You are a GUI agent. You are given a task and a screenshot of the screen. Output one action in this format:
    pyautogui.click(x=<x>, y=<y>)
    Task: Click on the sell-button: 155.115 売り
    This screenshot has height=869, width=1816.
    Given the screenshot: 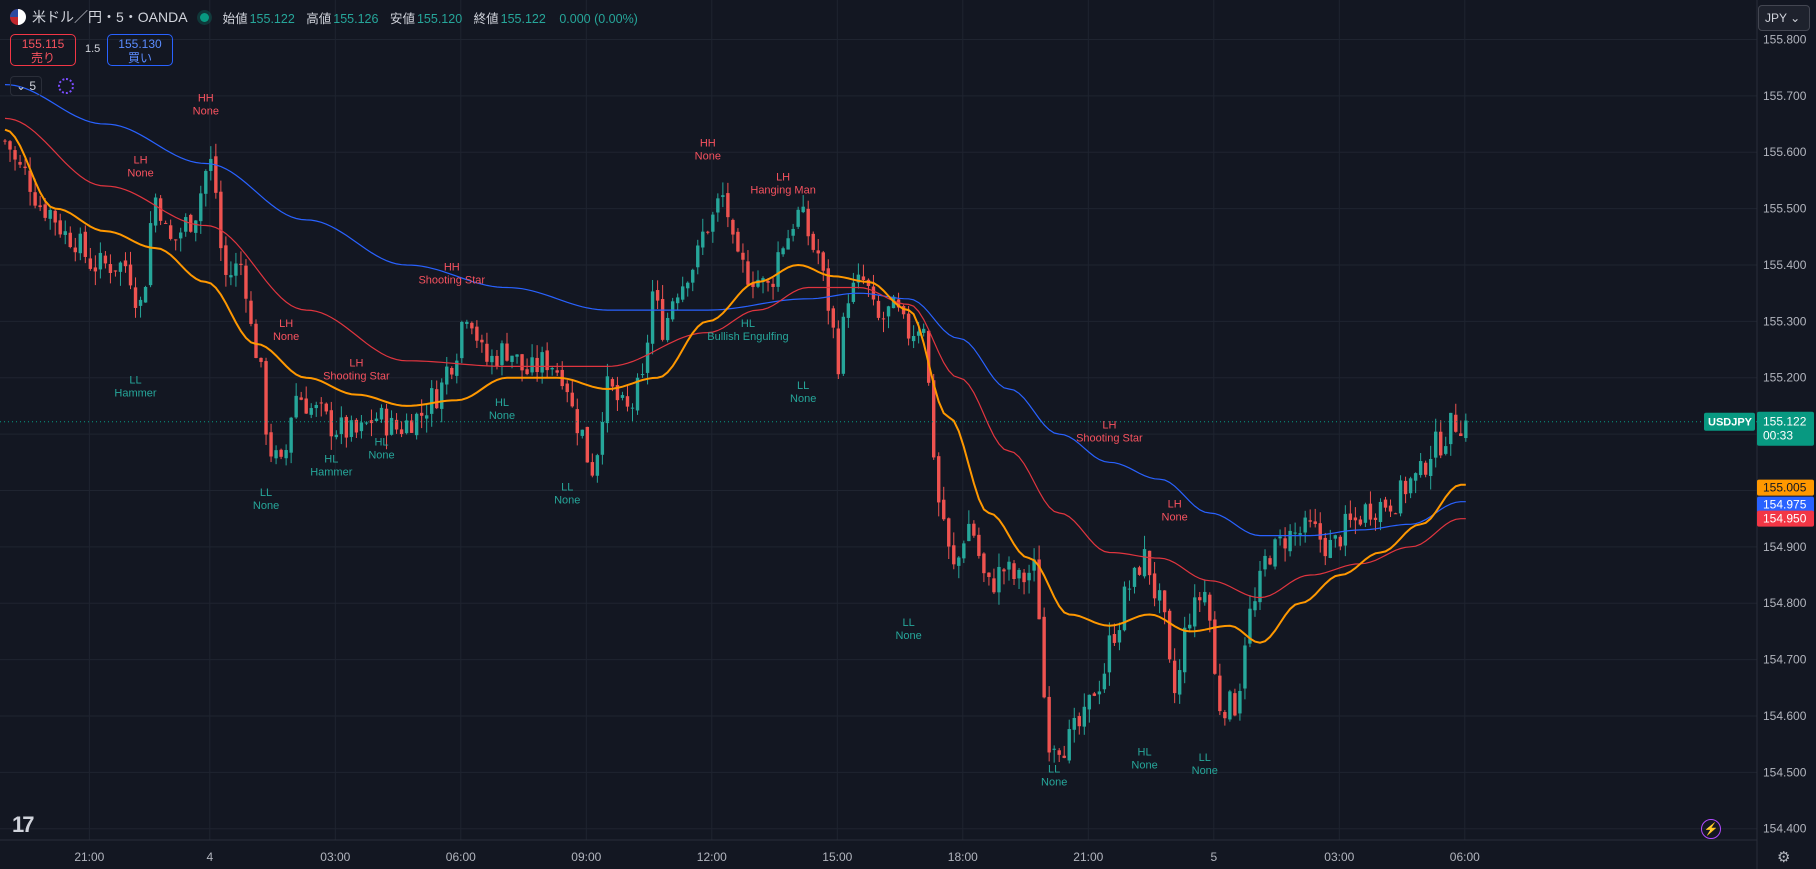 What is the action you would take?
    pyautogui.click(x=43, y=50)
    